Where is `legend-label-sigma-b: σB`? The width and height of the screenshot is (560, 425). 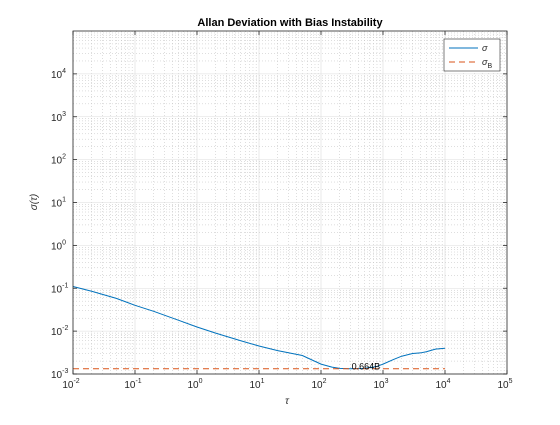 legend-label-sigma-b: σB is located at coordinates (487, 63).